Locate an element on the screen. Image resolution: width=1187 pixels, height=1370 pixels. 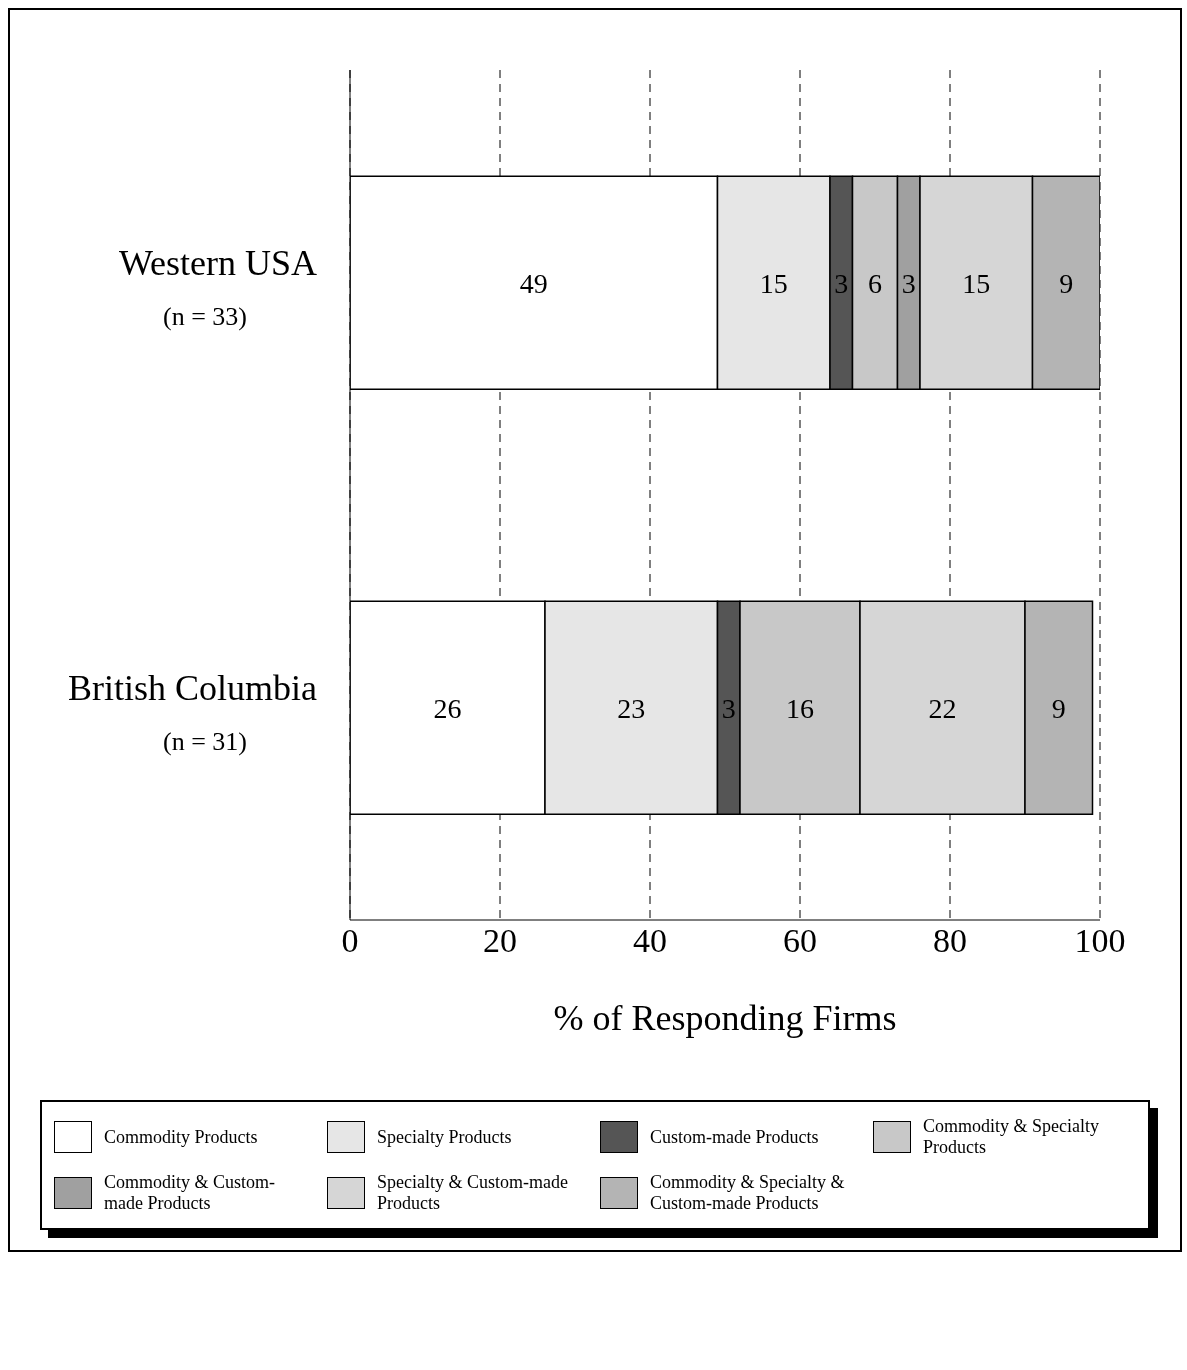
data-label: 49 is located at coordinates (533, 283).